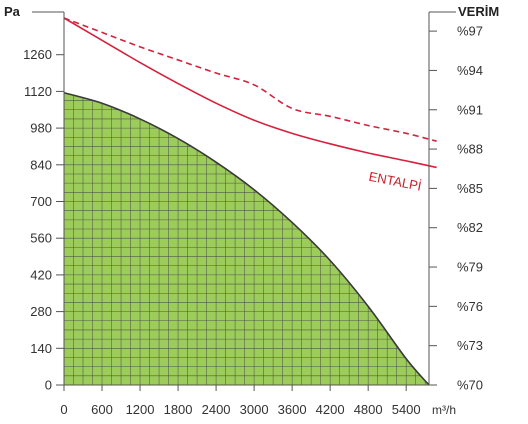 This screenshot has height=424, width=528. What do you see at coordinates (102, 409) in the screenshot?
I see `x-tick-label: 600` at bounding box center [102, 409].